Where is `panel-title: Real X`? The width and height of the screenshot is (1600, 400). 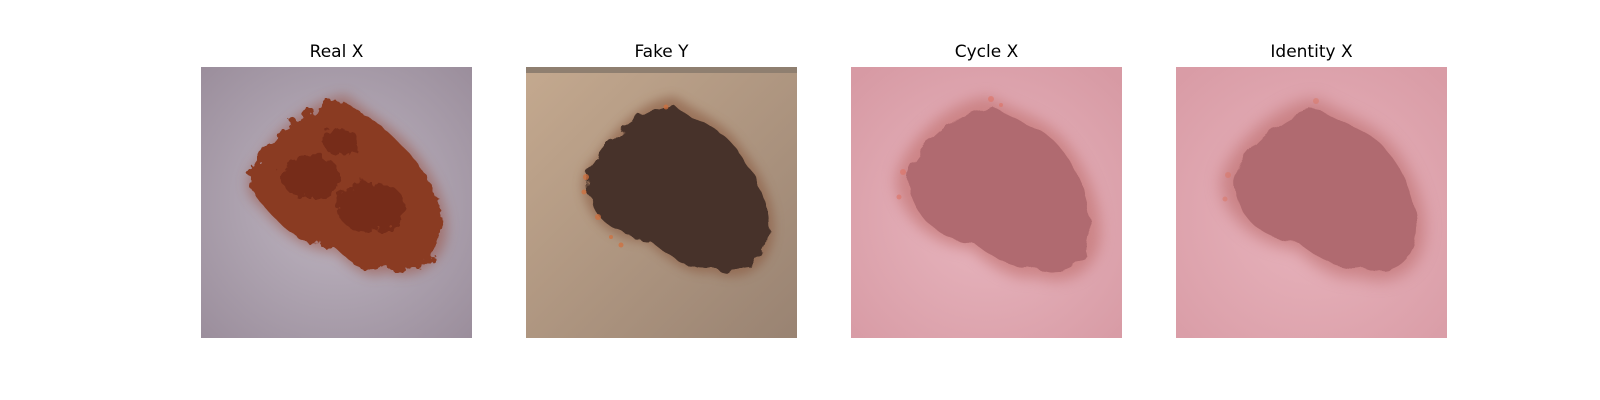 panel-title: Real X is located at coordinates (336, 52).